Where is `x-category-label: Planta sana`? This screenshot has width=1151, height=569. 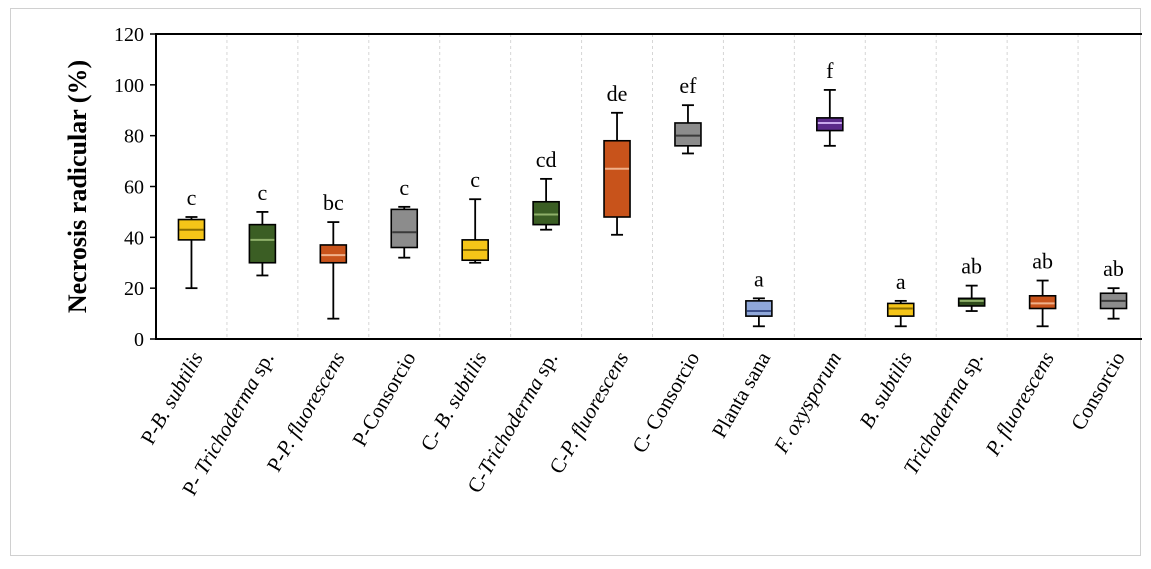 x-category-label: Planta sana is located at coordinates (741, 394).